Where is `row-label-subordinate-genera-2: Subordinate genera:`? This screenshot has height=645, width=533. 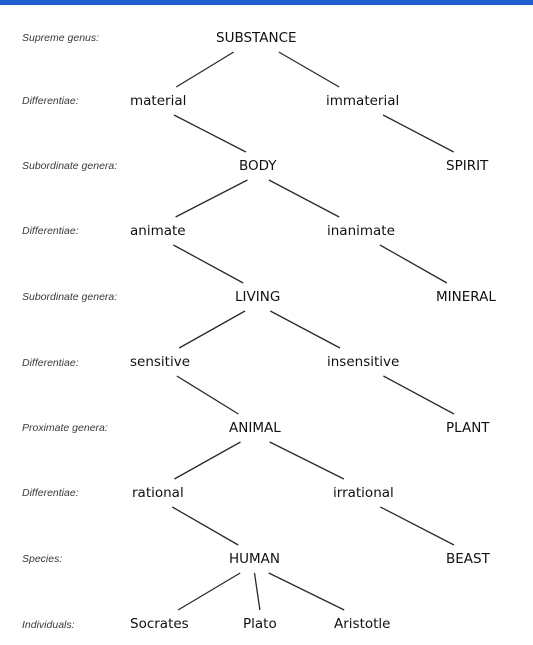
row-label-subordinate-genera-2: Subordinate genera: is located at coordinates (69, 297).